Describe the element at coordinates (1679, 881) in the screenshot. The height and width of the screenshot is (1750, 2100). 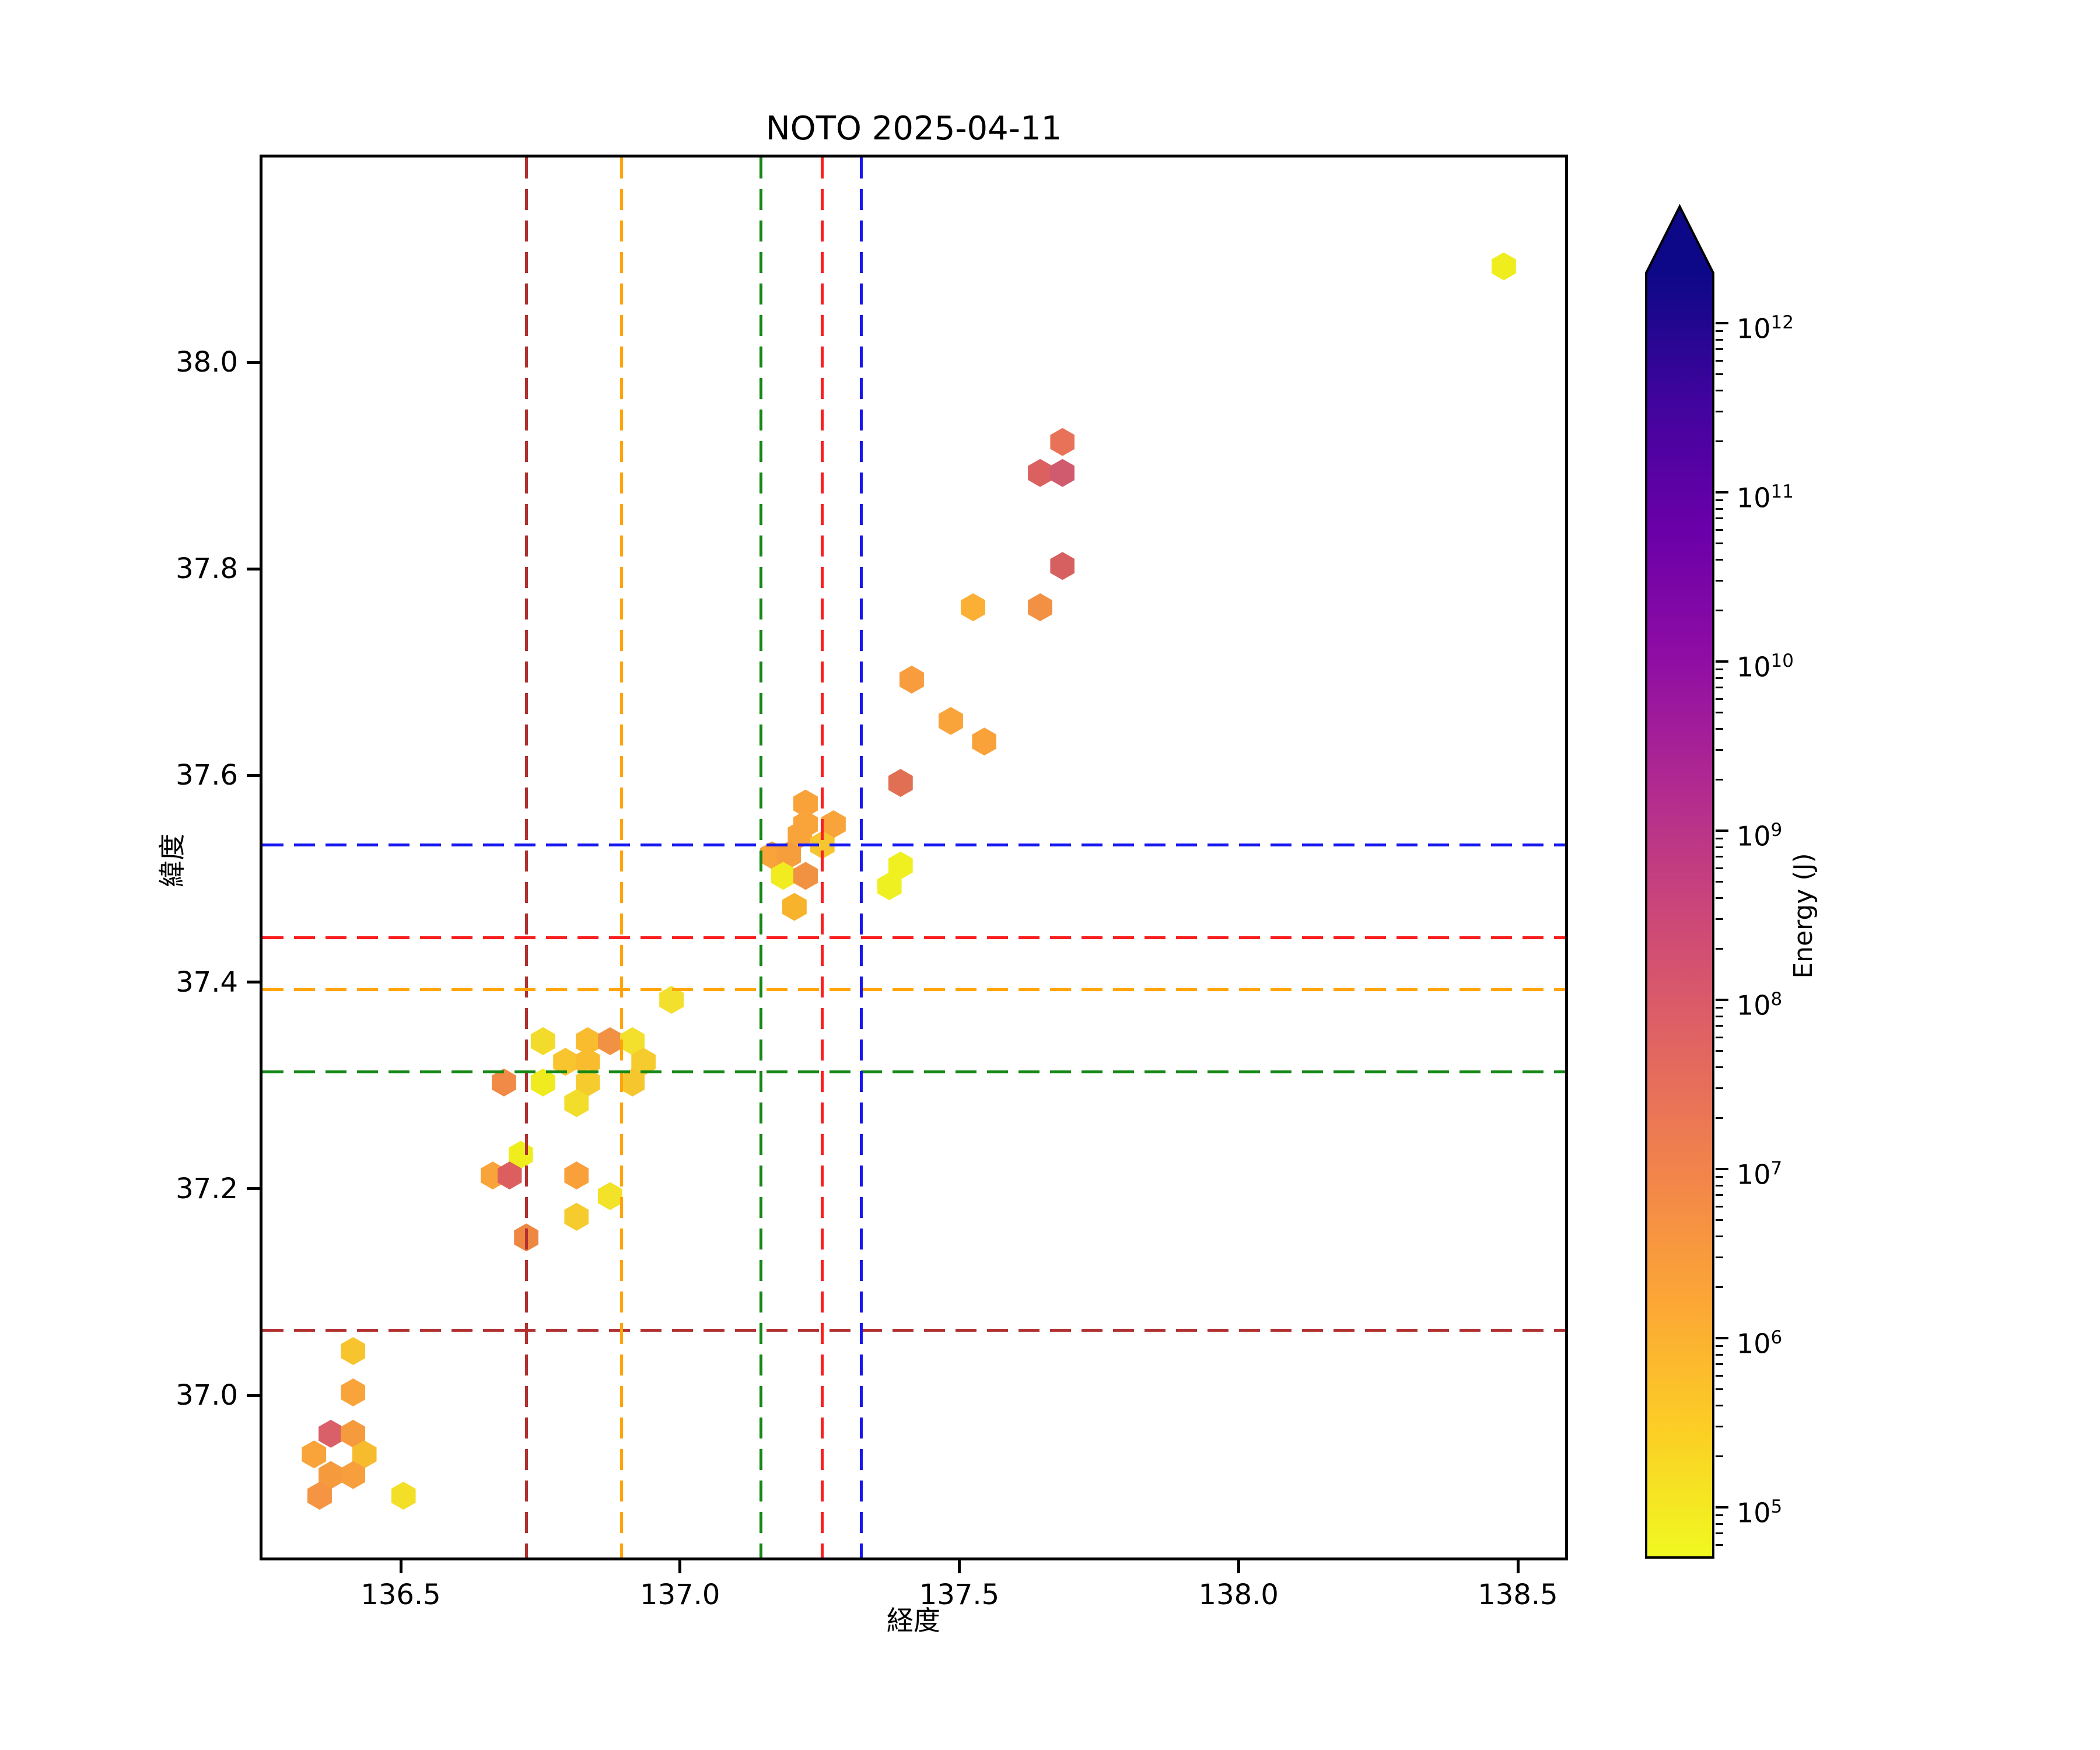
I see `colorbar` at that location.